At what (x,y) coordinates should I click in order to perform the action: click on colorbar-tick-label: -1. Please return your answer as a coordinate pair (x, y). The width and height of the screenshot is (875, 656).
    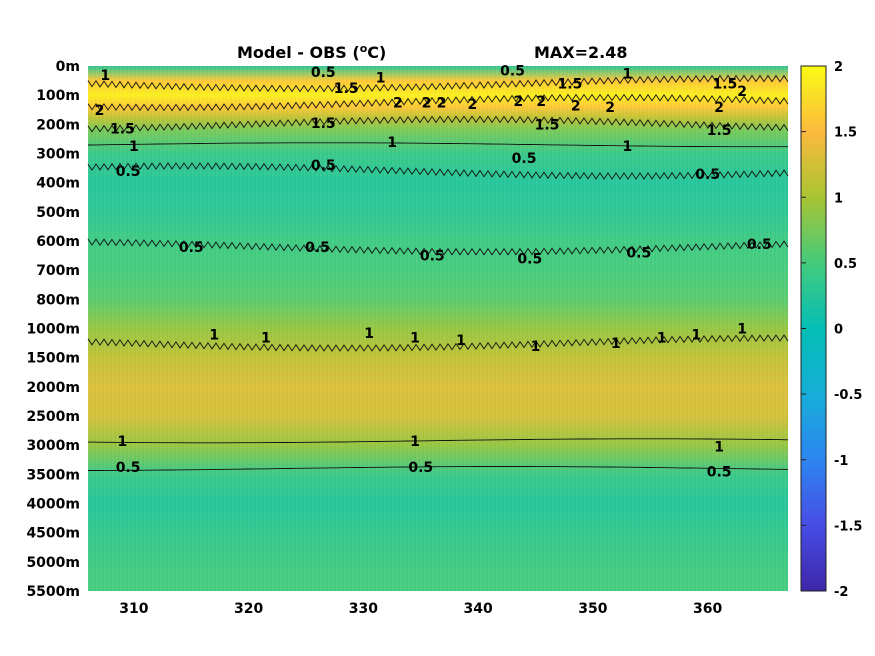
    Looking at the image, I should click on (841, 461).